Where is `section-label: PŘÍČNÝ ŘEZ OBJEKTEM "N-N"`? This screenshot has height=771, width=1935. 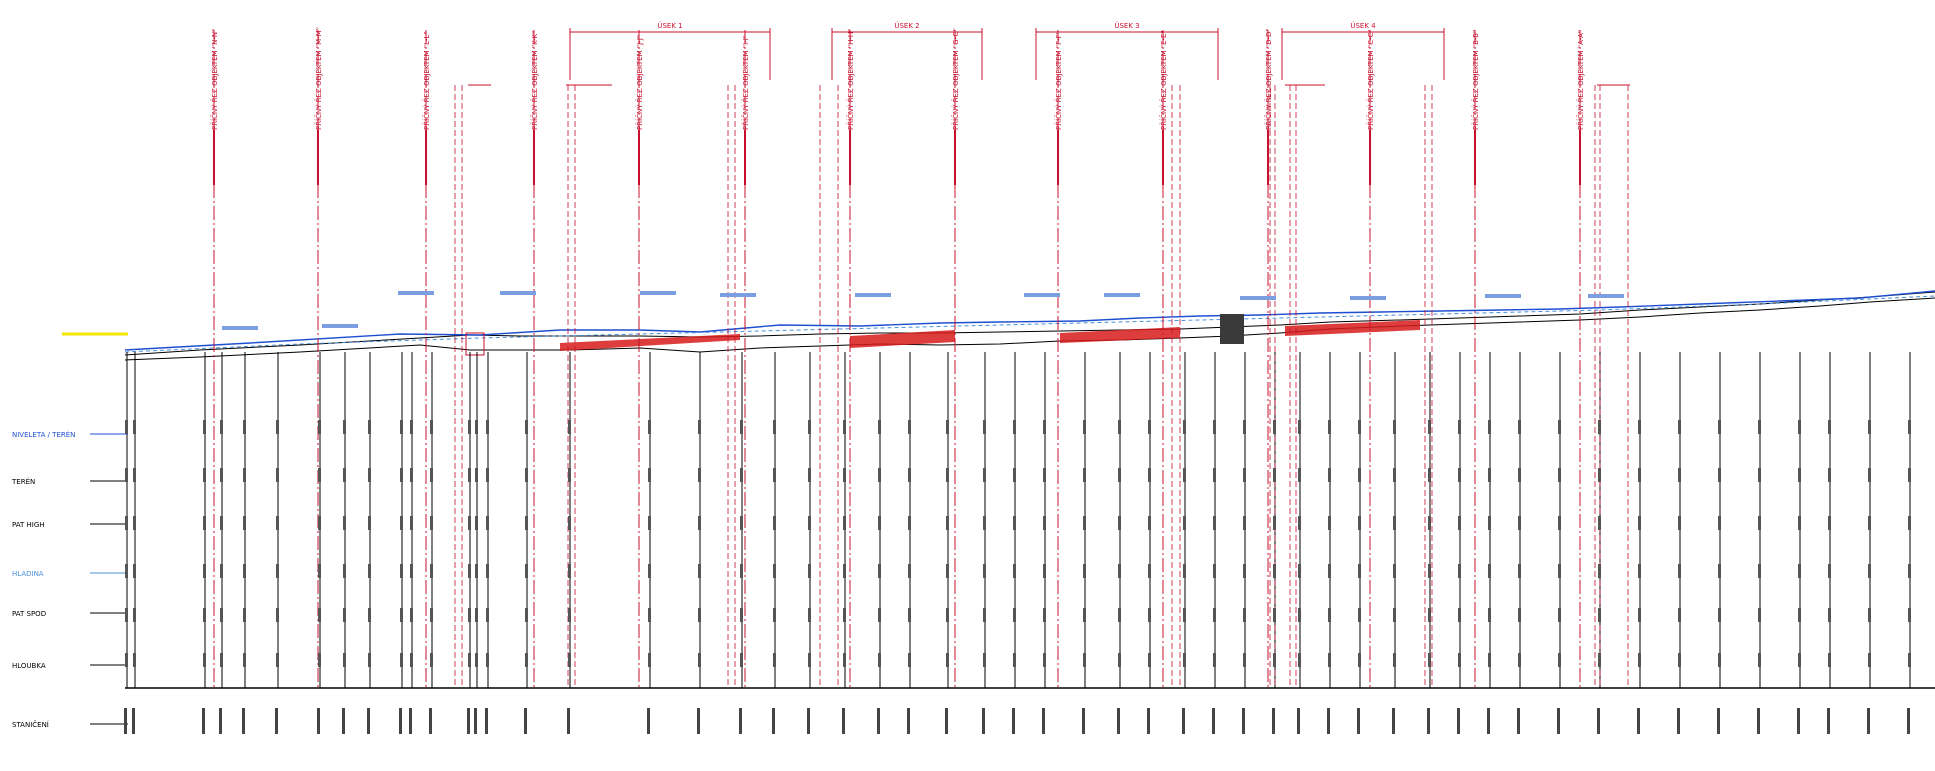
section-label: PŘÍČNÝ ŘEZ OBJEKTEM "N-N" is located at coordinates (214, 79).